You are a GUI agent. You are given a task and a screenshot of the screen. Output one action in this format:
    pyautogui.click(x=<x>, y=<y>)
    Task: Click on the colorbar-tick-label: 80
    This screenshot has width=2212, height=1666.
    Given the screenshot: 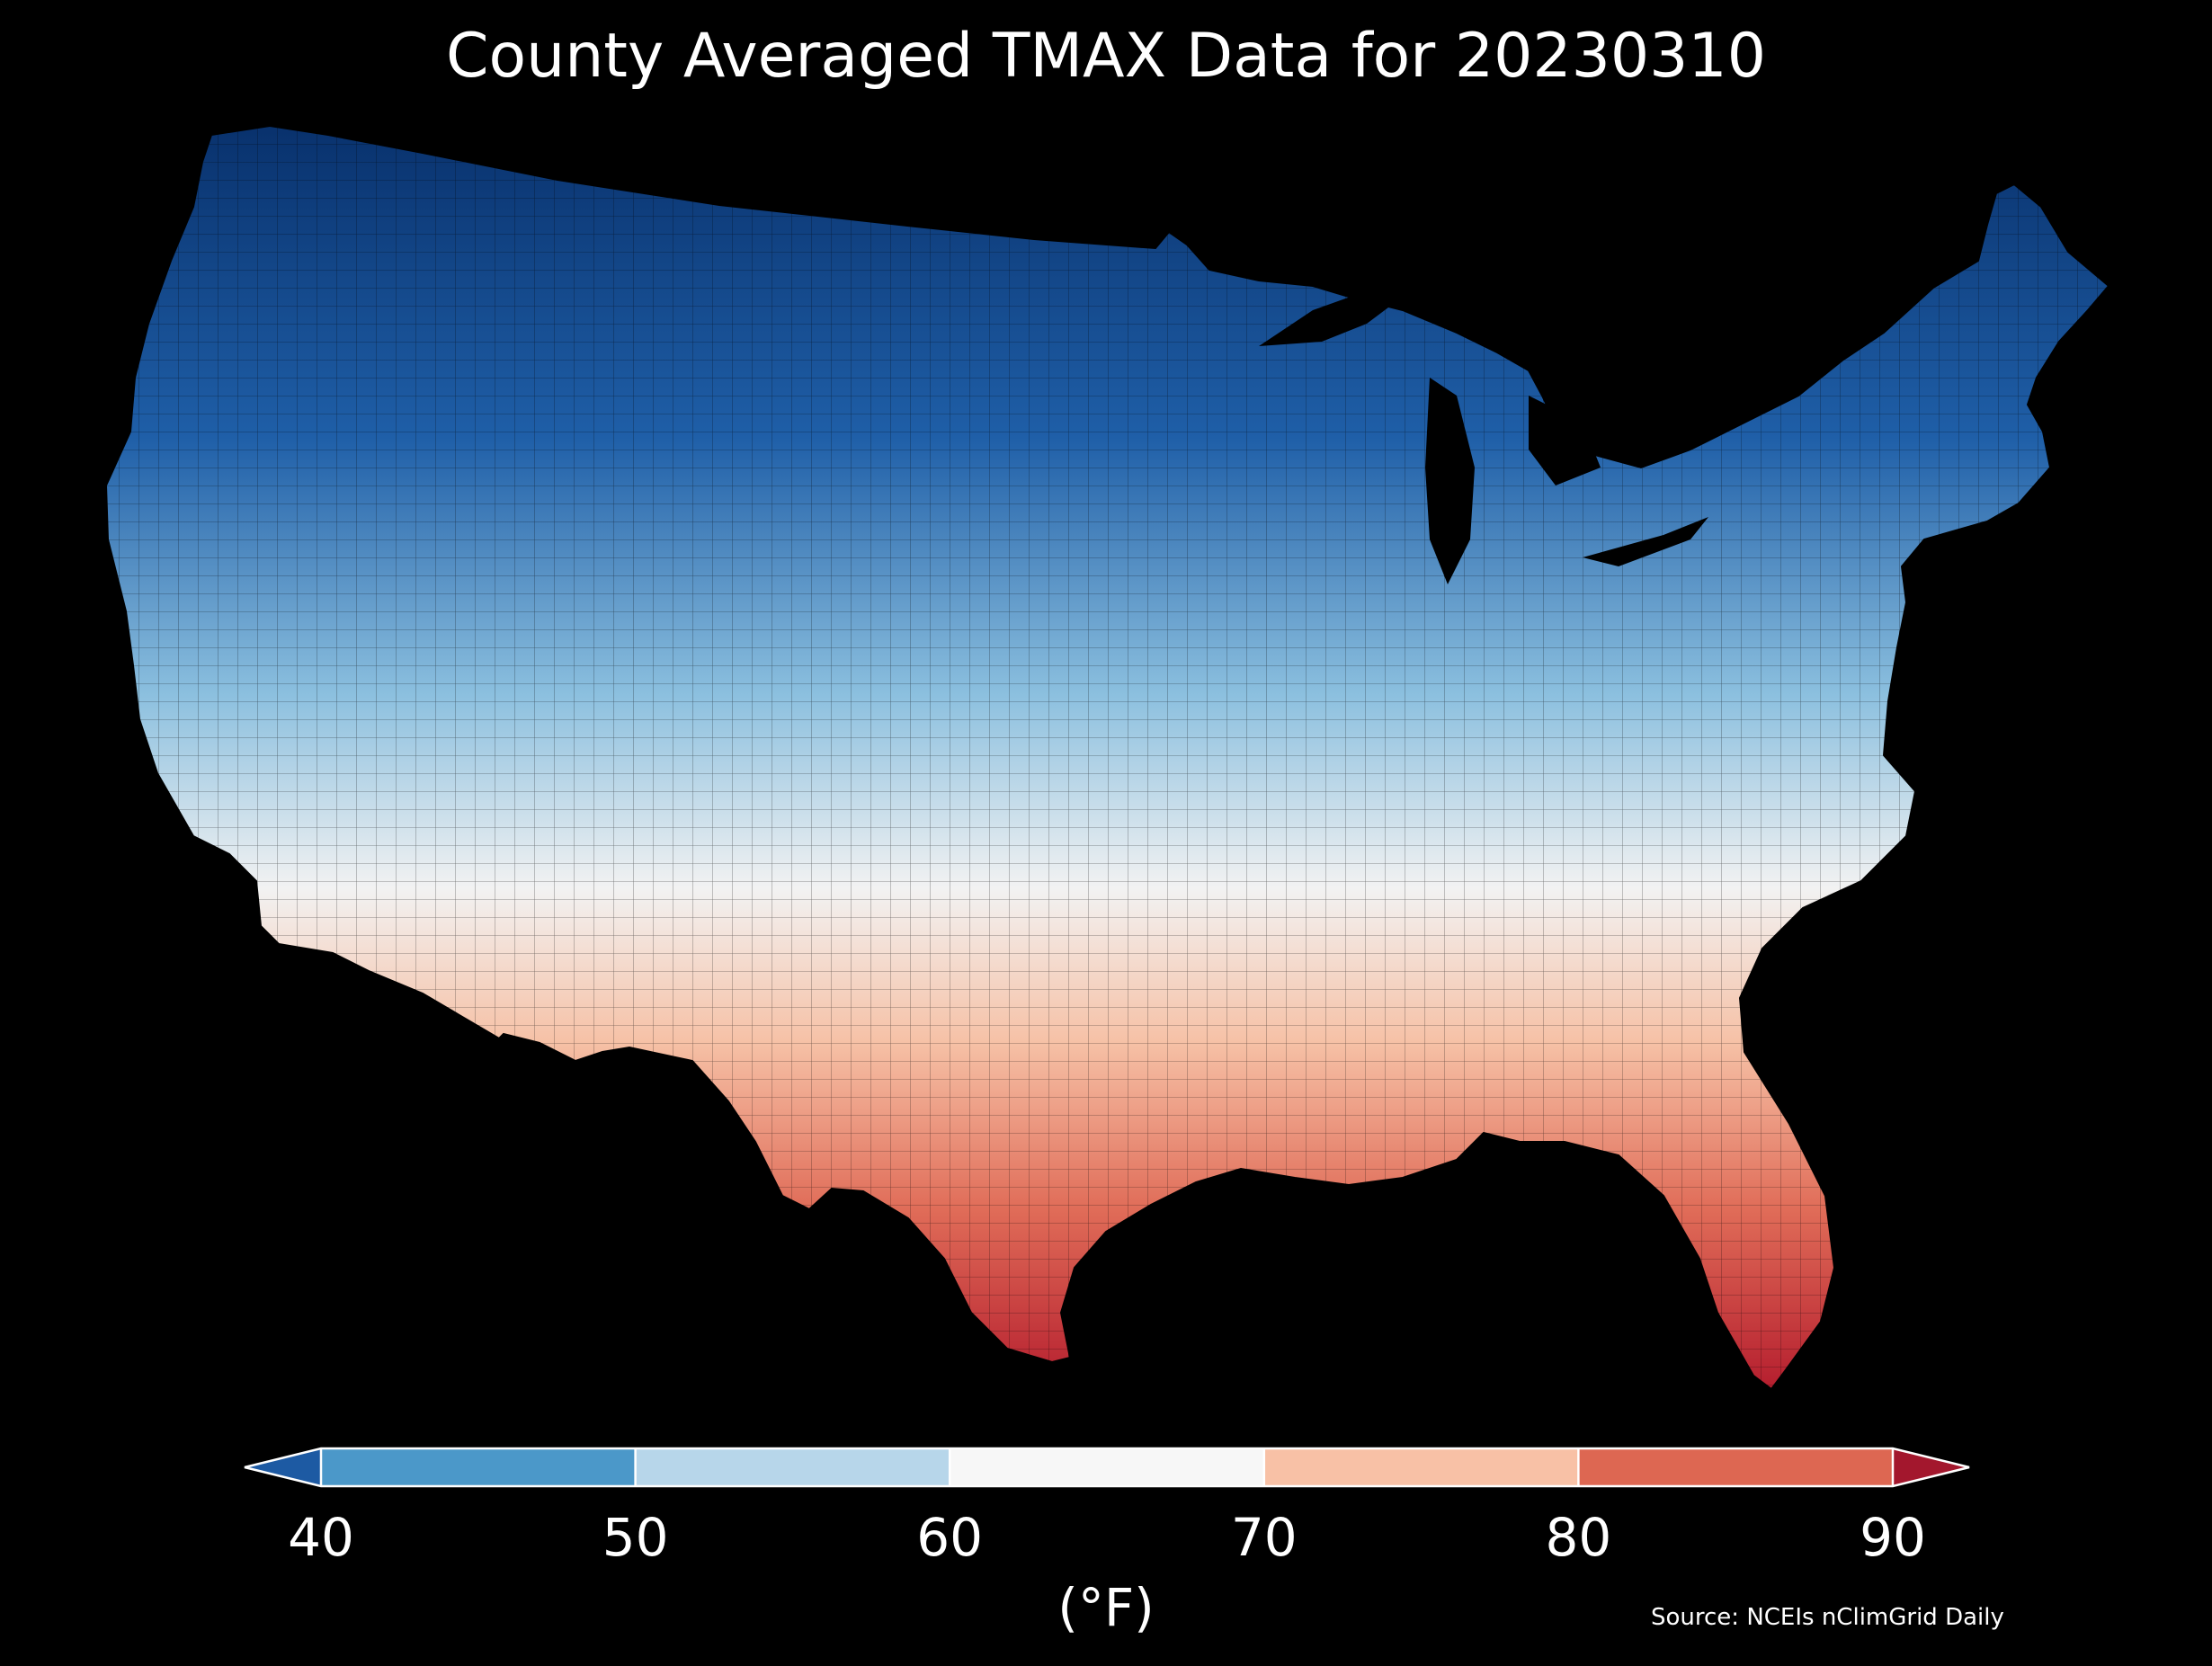 What is the action you would take?
    pyautogui.click(x=1578, y=1537)
    